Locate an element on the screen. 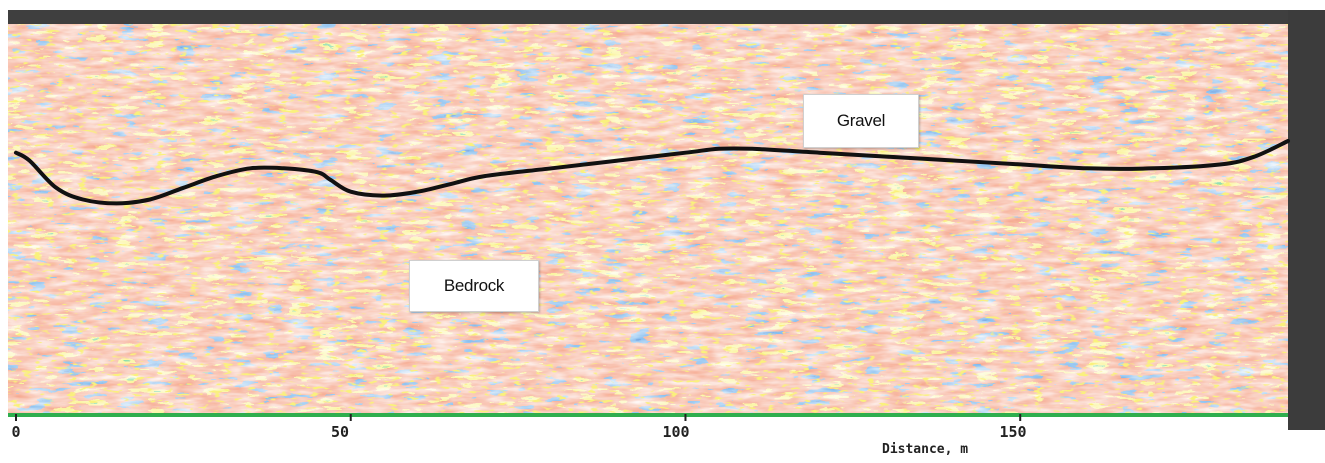 The width and height of the screenshot is (1325, 463). x-tick-label: 50 is located at coordinates (340, 432).